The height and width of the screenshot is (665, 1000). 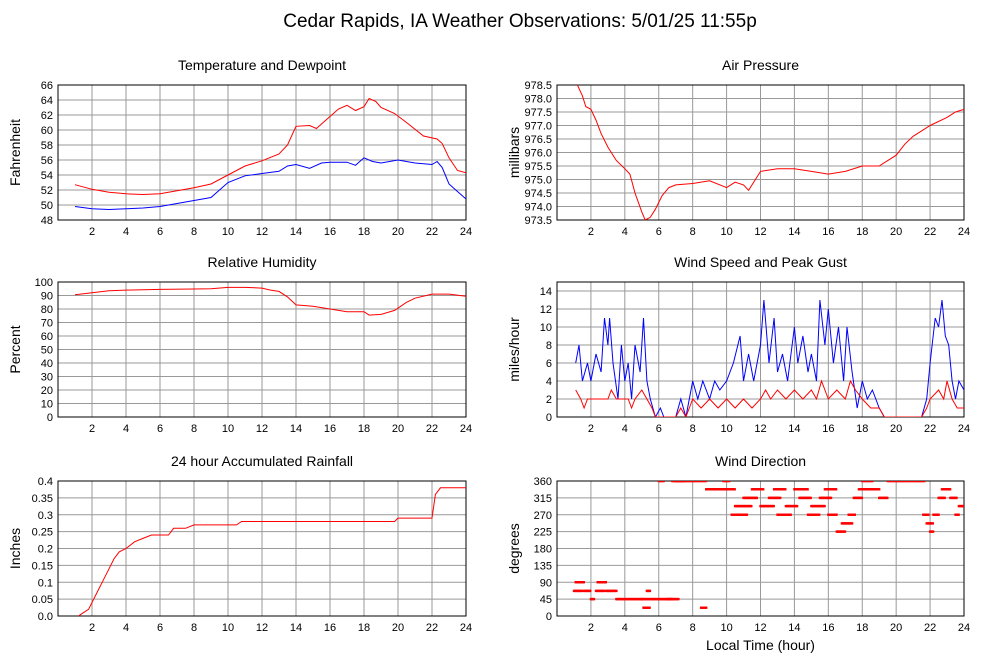 I want to click on temp-xtick-label: 8, so click(x=194, y=232).